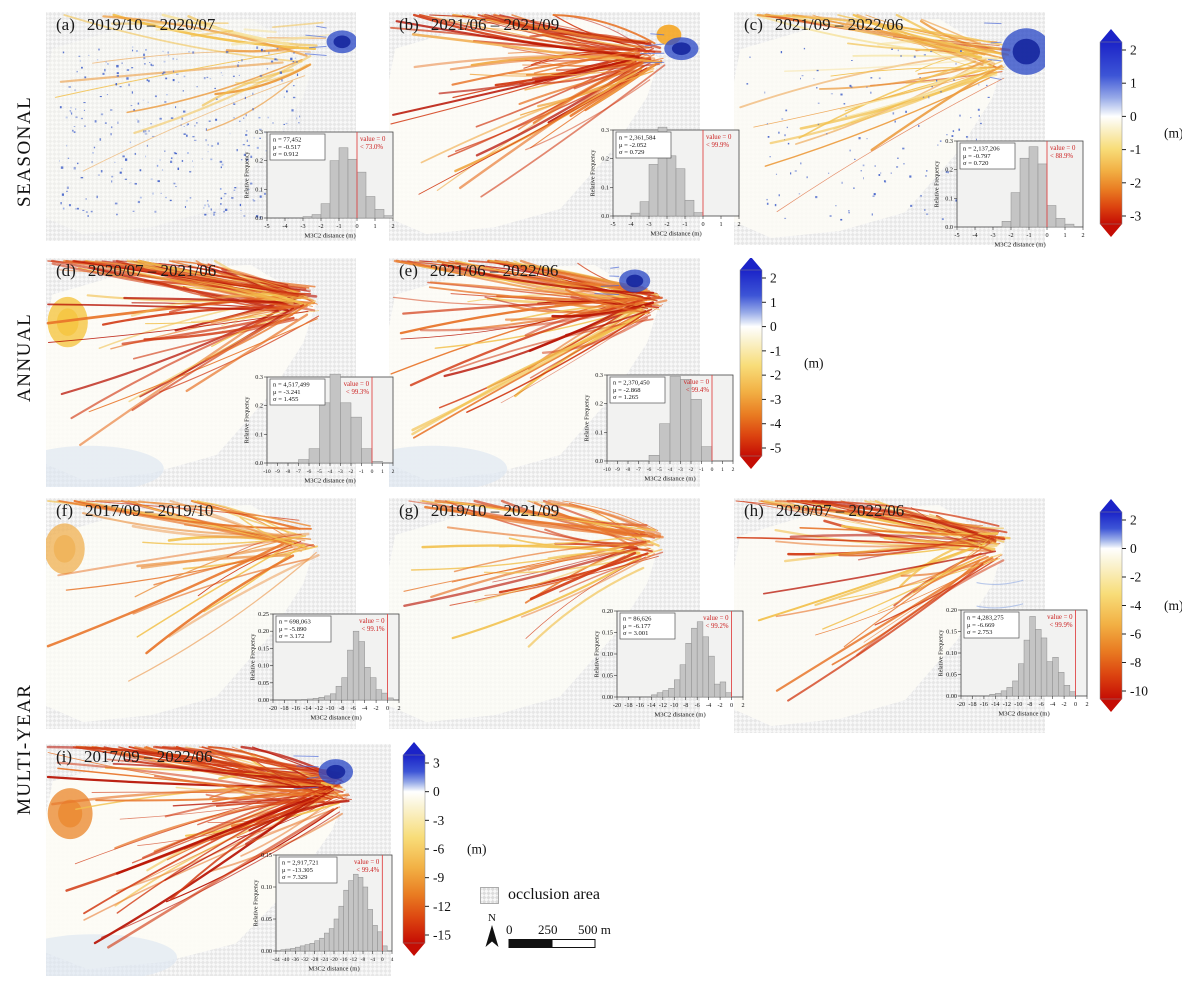 The width and height of the screenshot is (1182, 982). What do you see at coordinates (1064, 235) in the screenshot?
I see `x-tick-label: 1` at bounding box center [1064, 235].